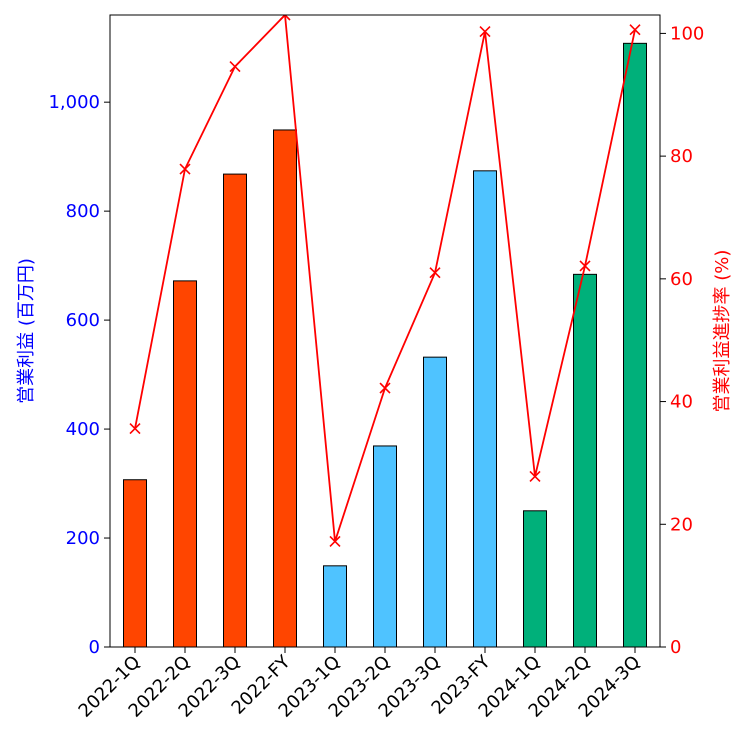 The width and height of the screenshot is (750, 750). I want to click on y2-tick-label: 60, so click(681, 279).